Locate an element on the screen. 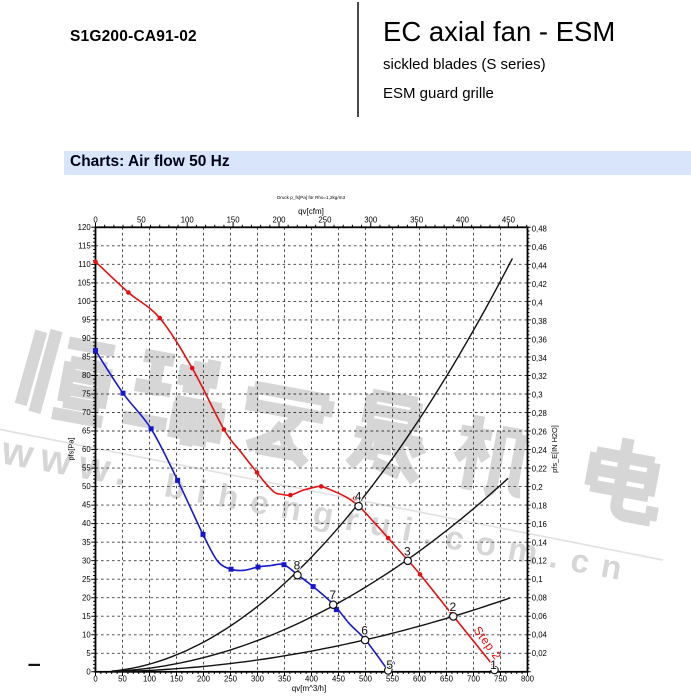  svg-text: 0,04 is located at coordinates (540, 635).